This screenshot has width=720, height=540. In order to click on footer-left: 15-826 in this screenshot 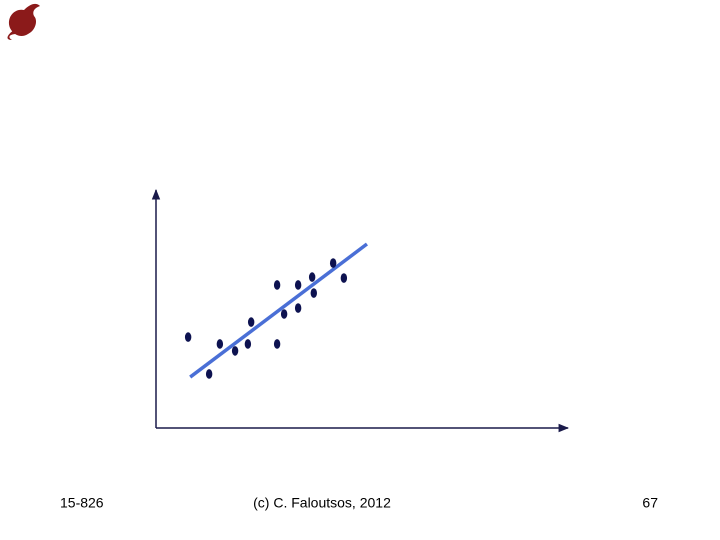, I will do `click(82, 503)`.